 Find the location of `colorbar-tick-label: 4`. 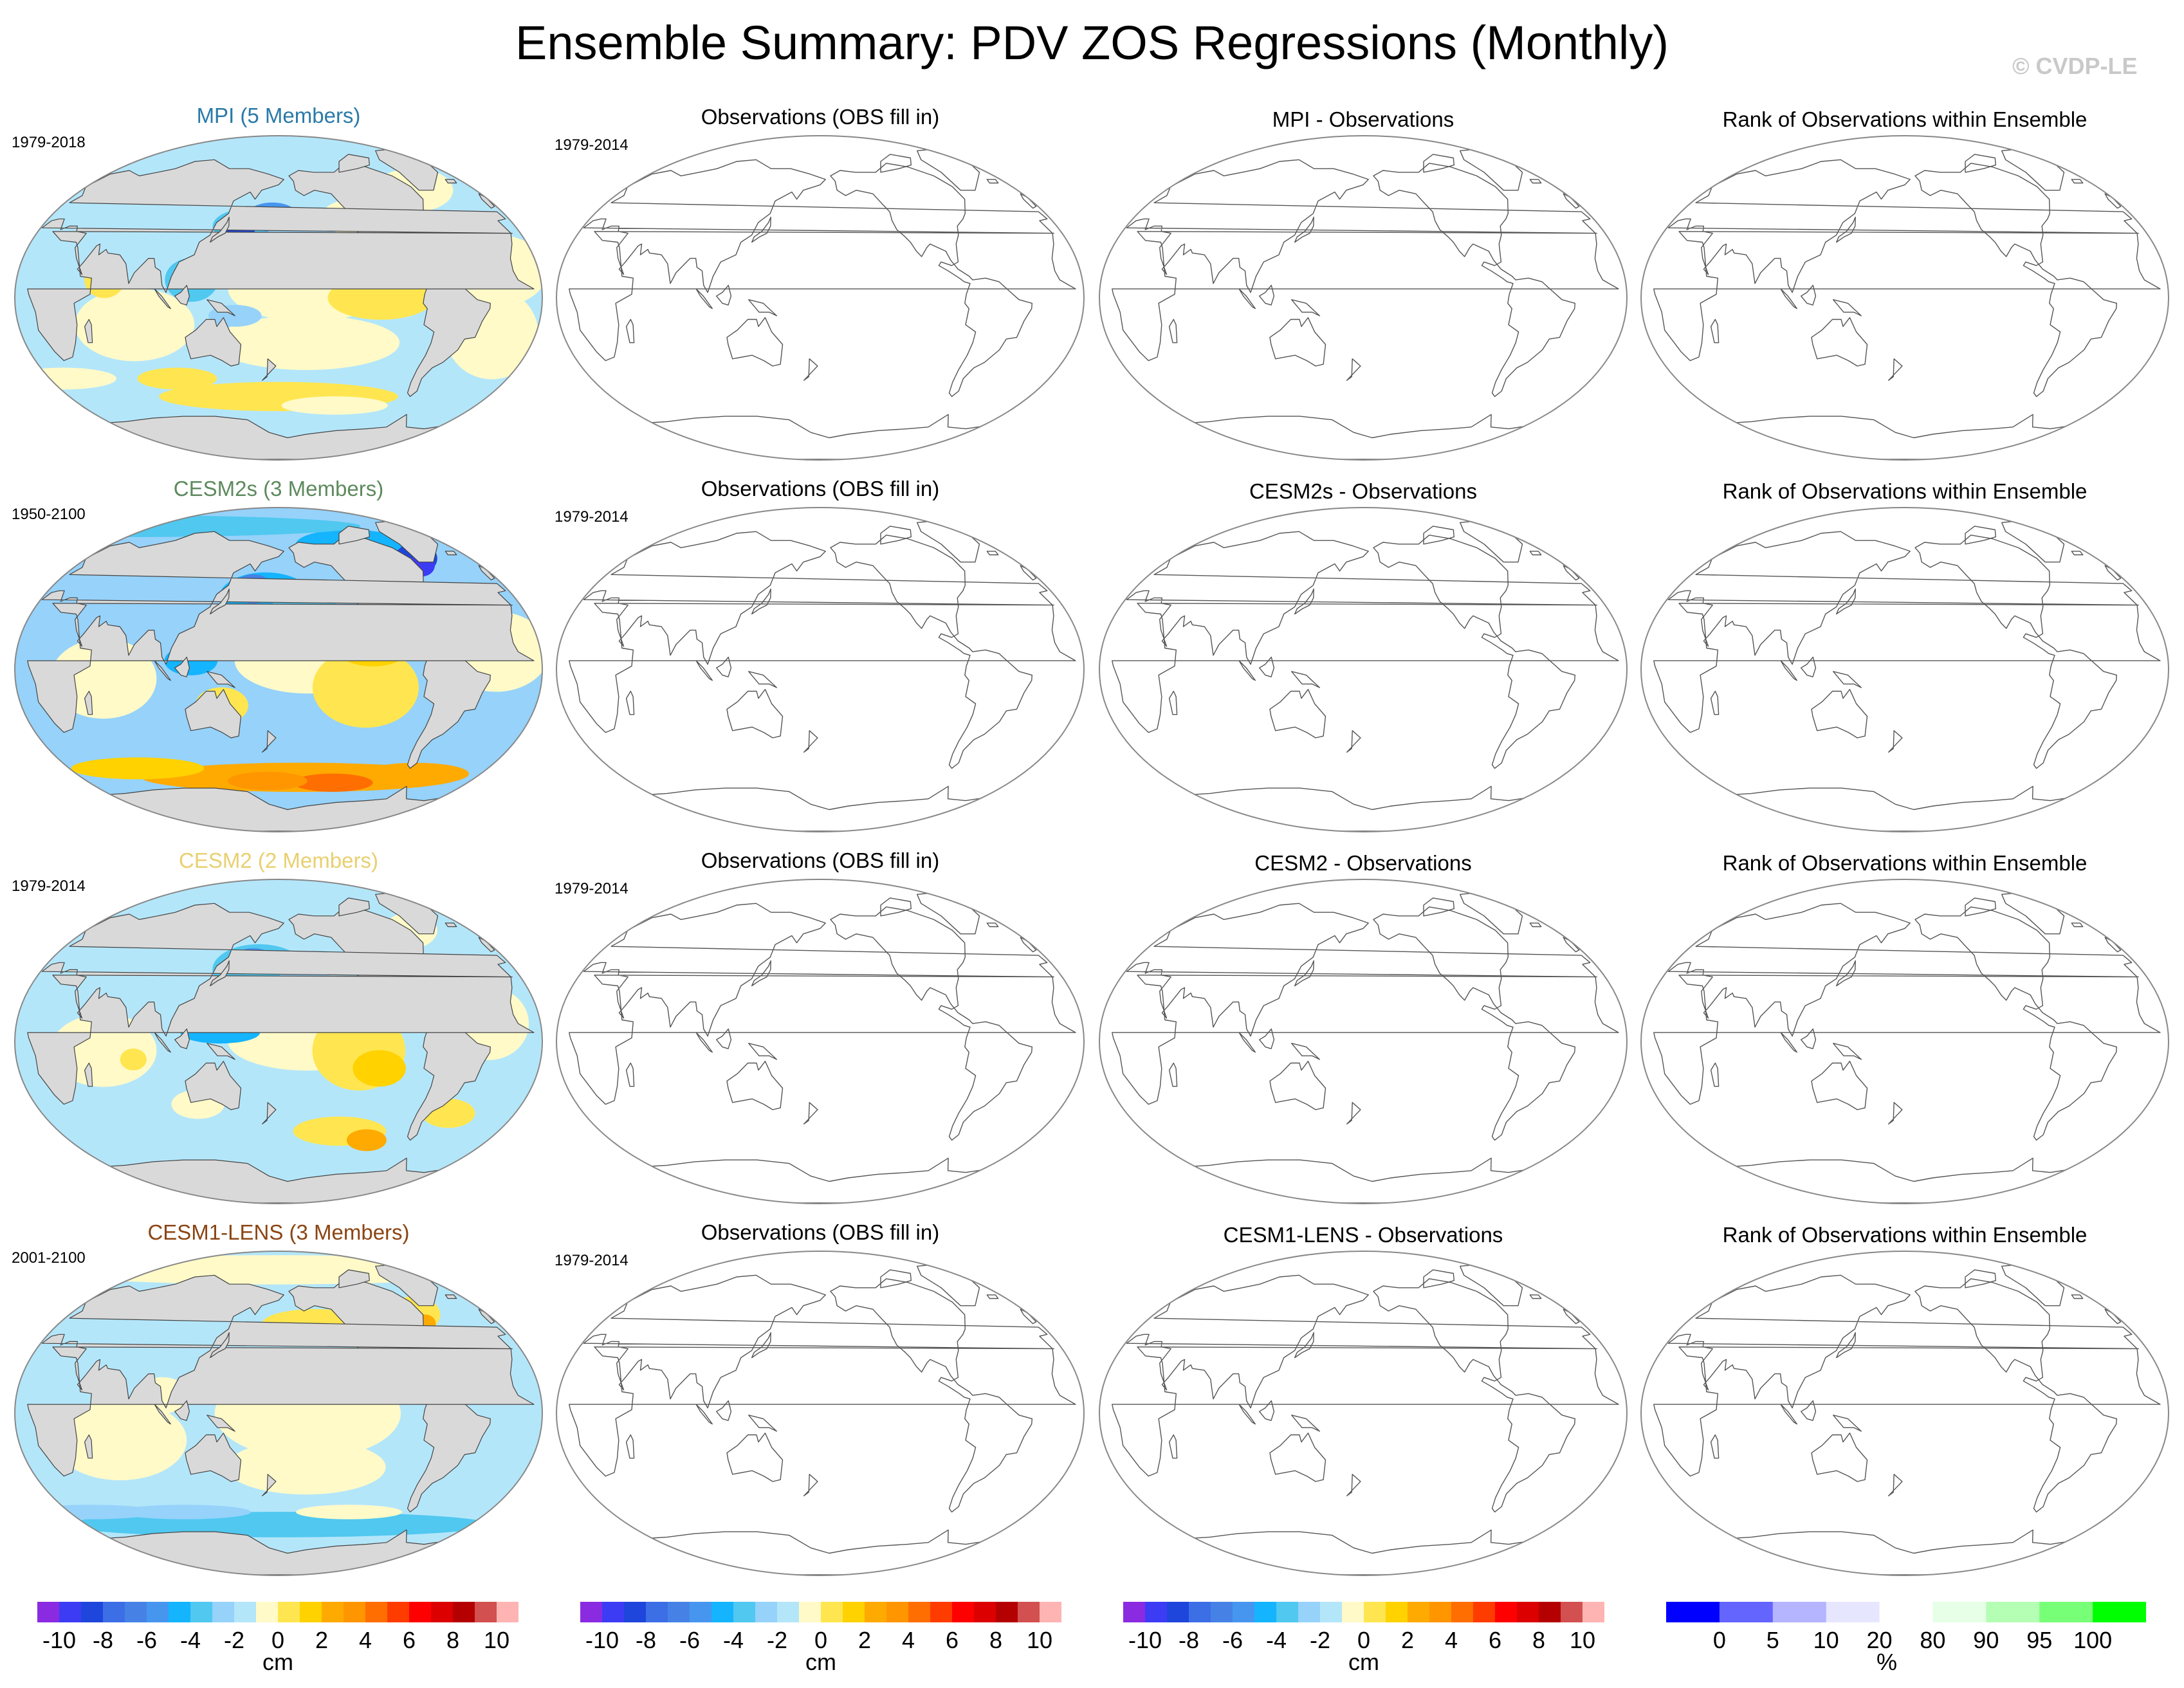

colorbar-tick-label: 4 is located at coordinates (908, 1640).